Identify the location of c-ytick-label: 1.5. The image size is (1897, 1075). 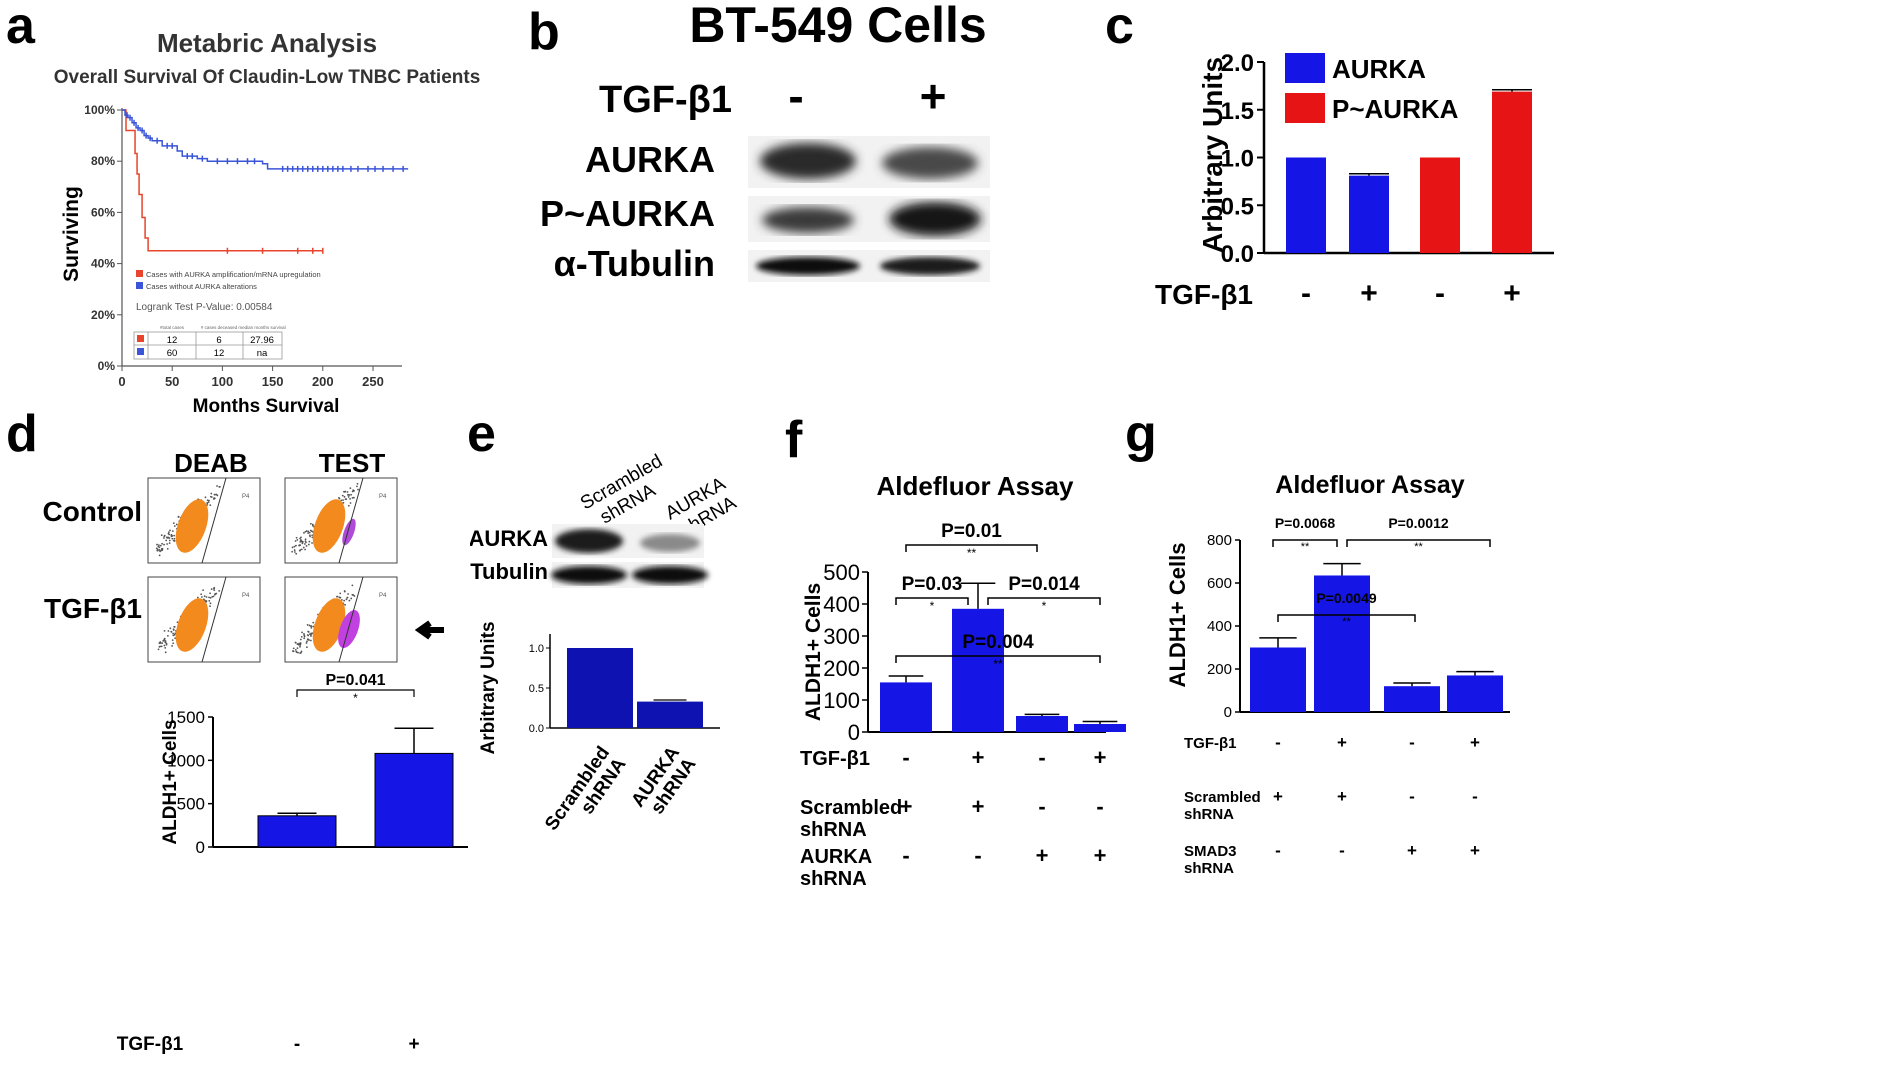
(1237, 111).